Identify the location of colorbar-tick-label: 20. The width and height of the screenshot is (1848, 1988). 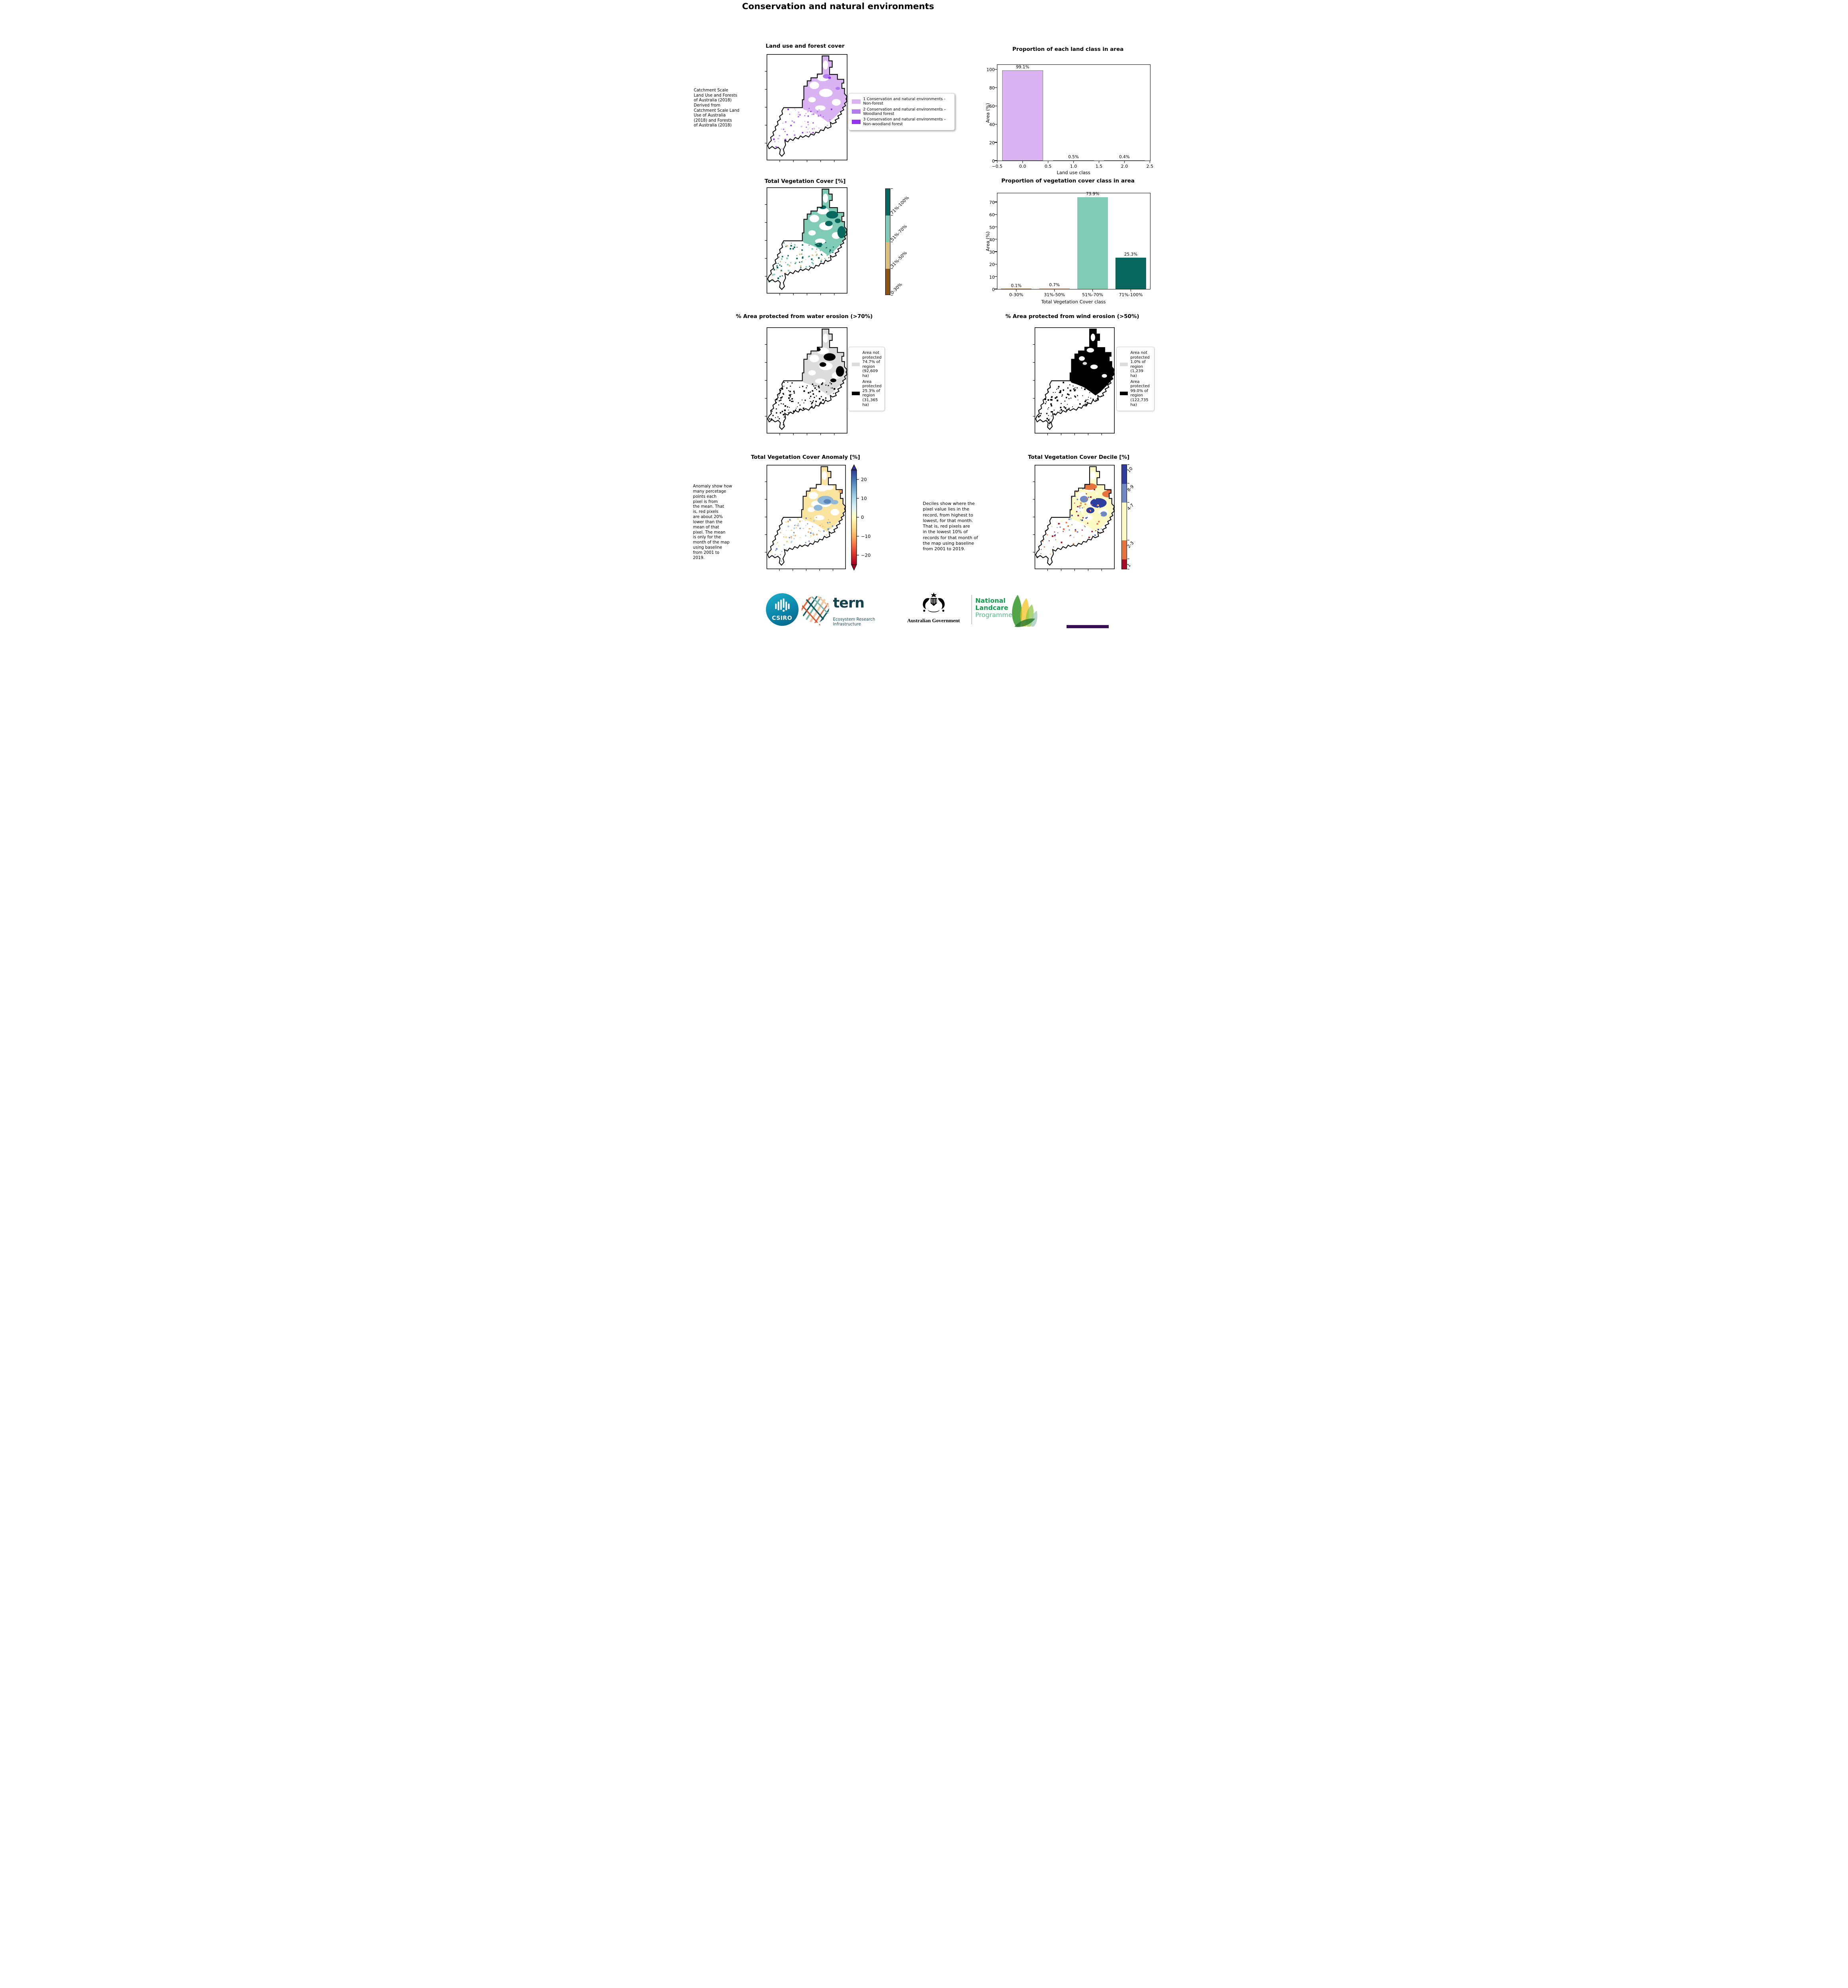
(864, 479).